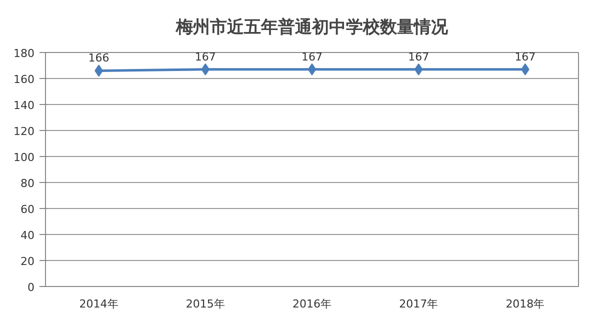 Image resolution: width=600 pixels, height=317 pixels. I want to click on y-tick-label: 20, so click(27, 261).